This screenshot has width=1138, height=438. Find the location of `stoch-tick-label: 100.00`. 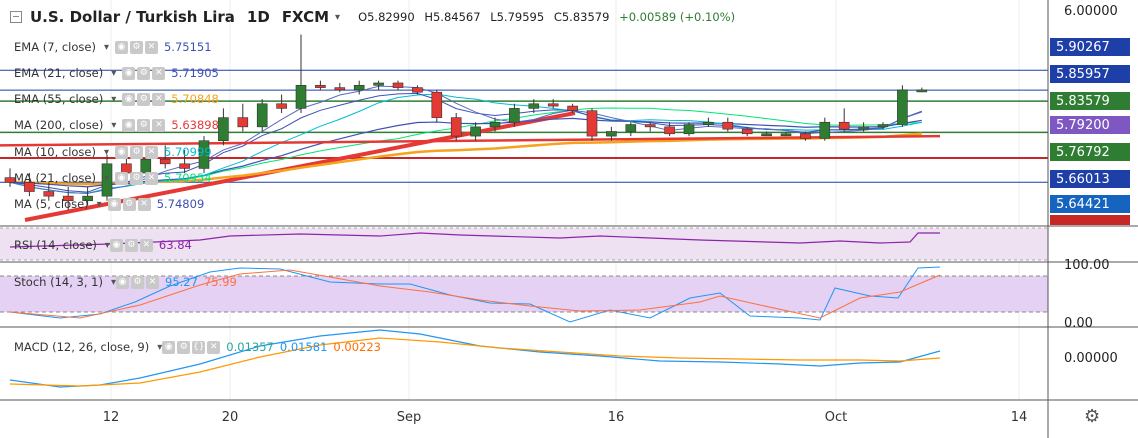

stoch-tick-label: 100.00 is located at coordinates (1087, 265).